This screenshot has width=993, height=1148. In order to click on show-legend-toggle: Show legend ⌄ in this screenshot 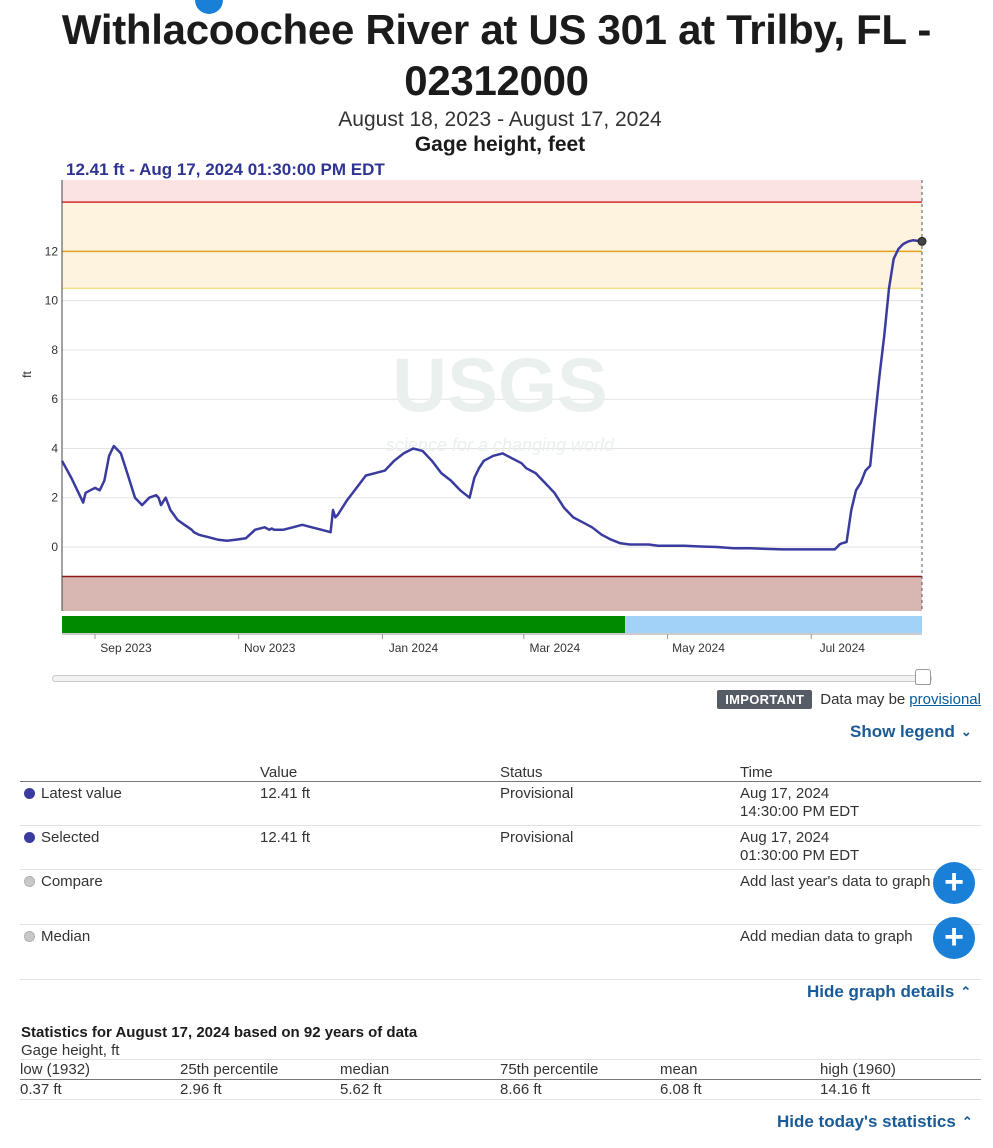, I will do `click(911, 732)`.